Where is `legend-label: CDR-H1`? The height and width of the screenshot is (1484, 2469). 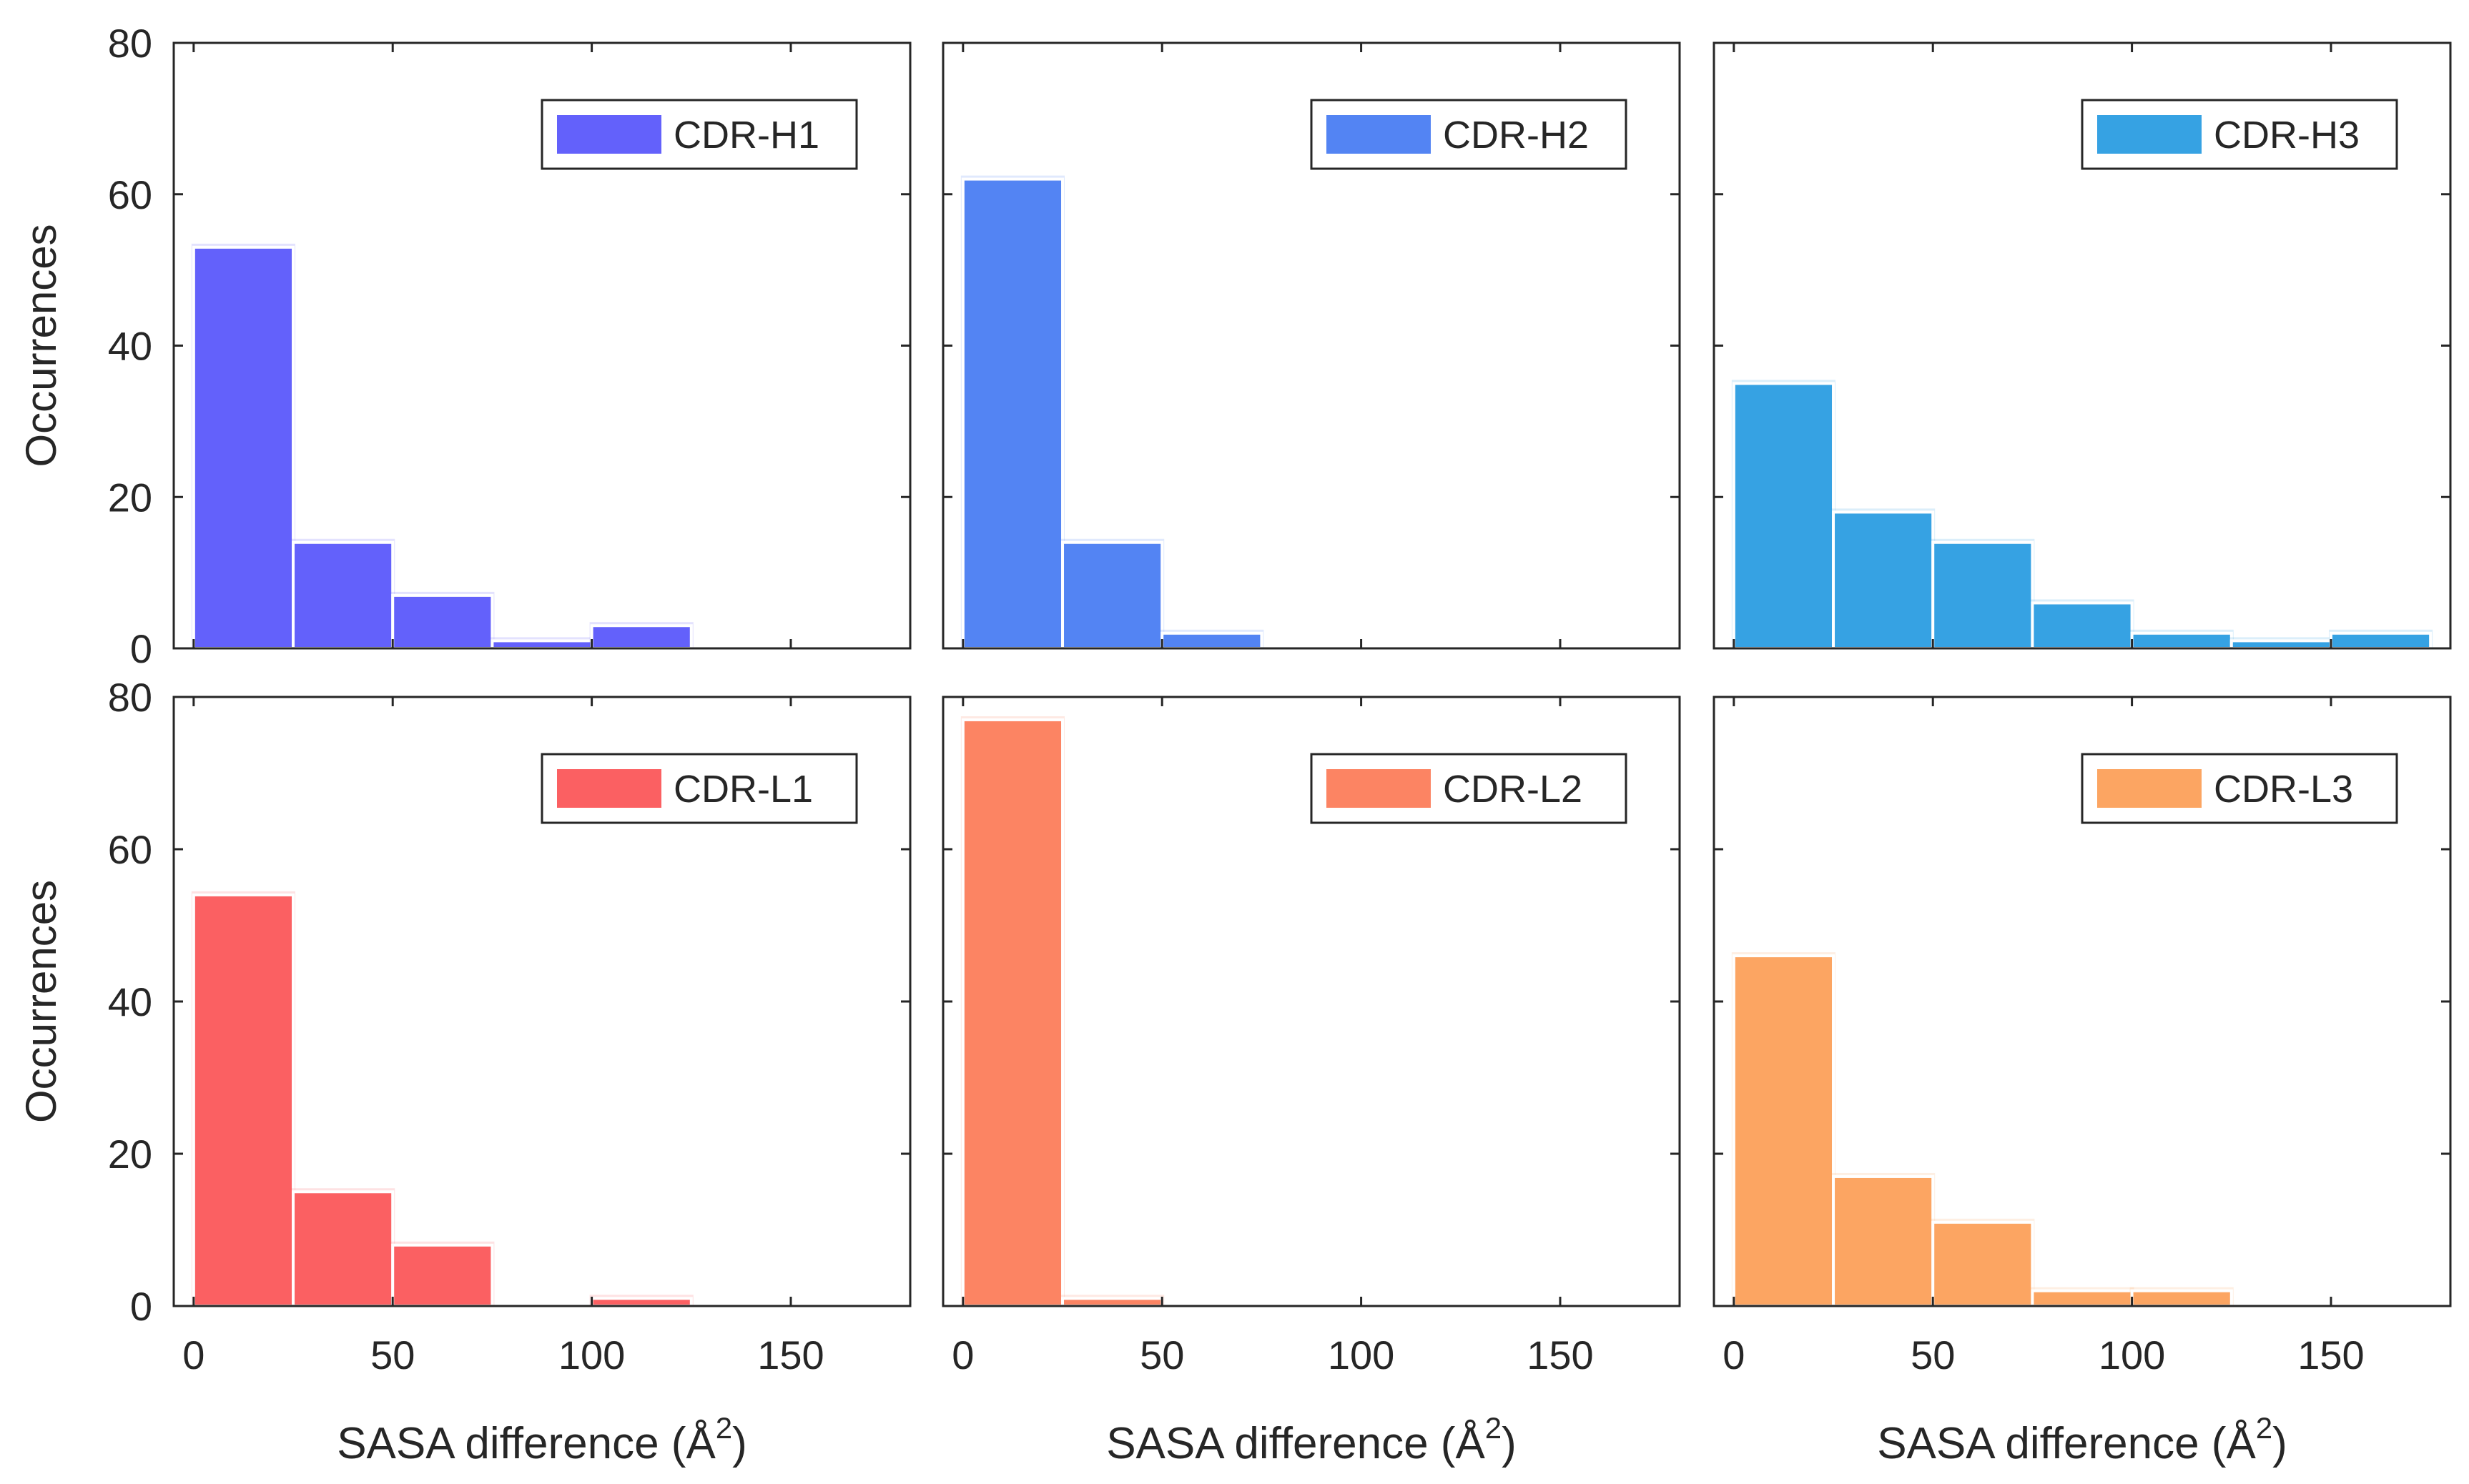
legend-label: CDR-H1 is located at coordinates (746, 135).